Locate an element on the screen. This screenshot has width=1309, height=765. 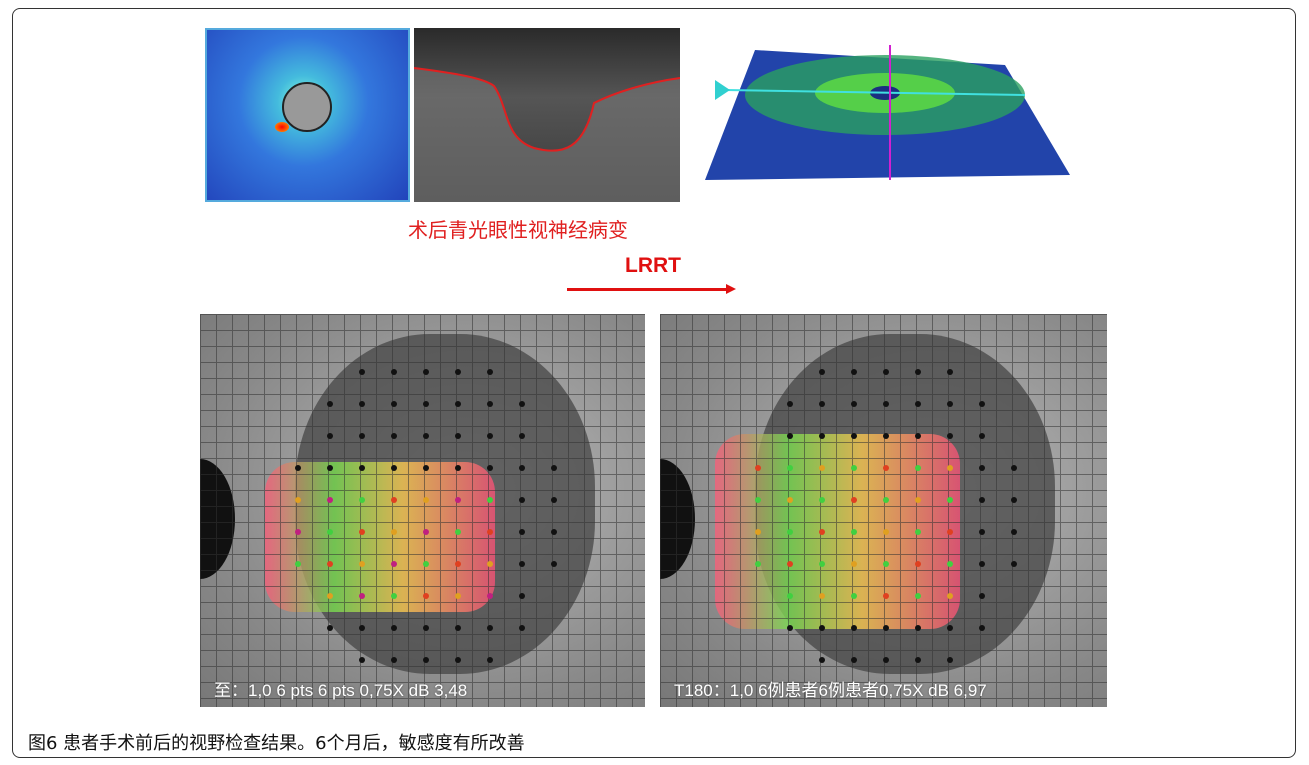
arrow-label: LRRT is located at coordinates (653, 265).